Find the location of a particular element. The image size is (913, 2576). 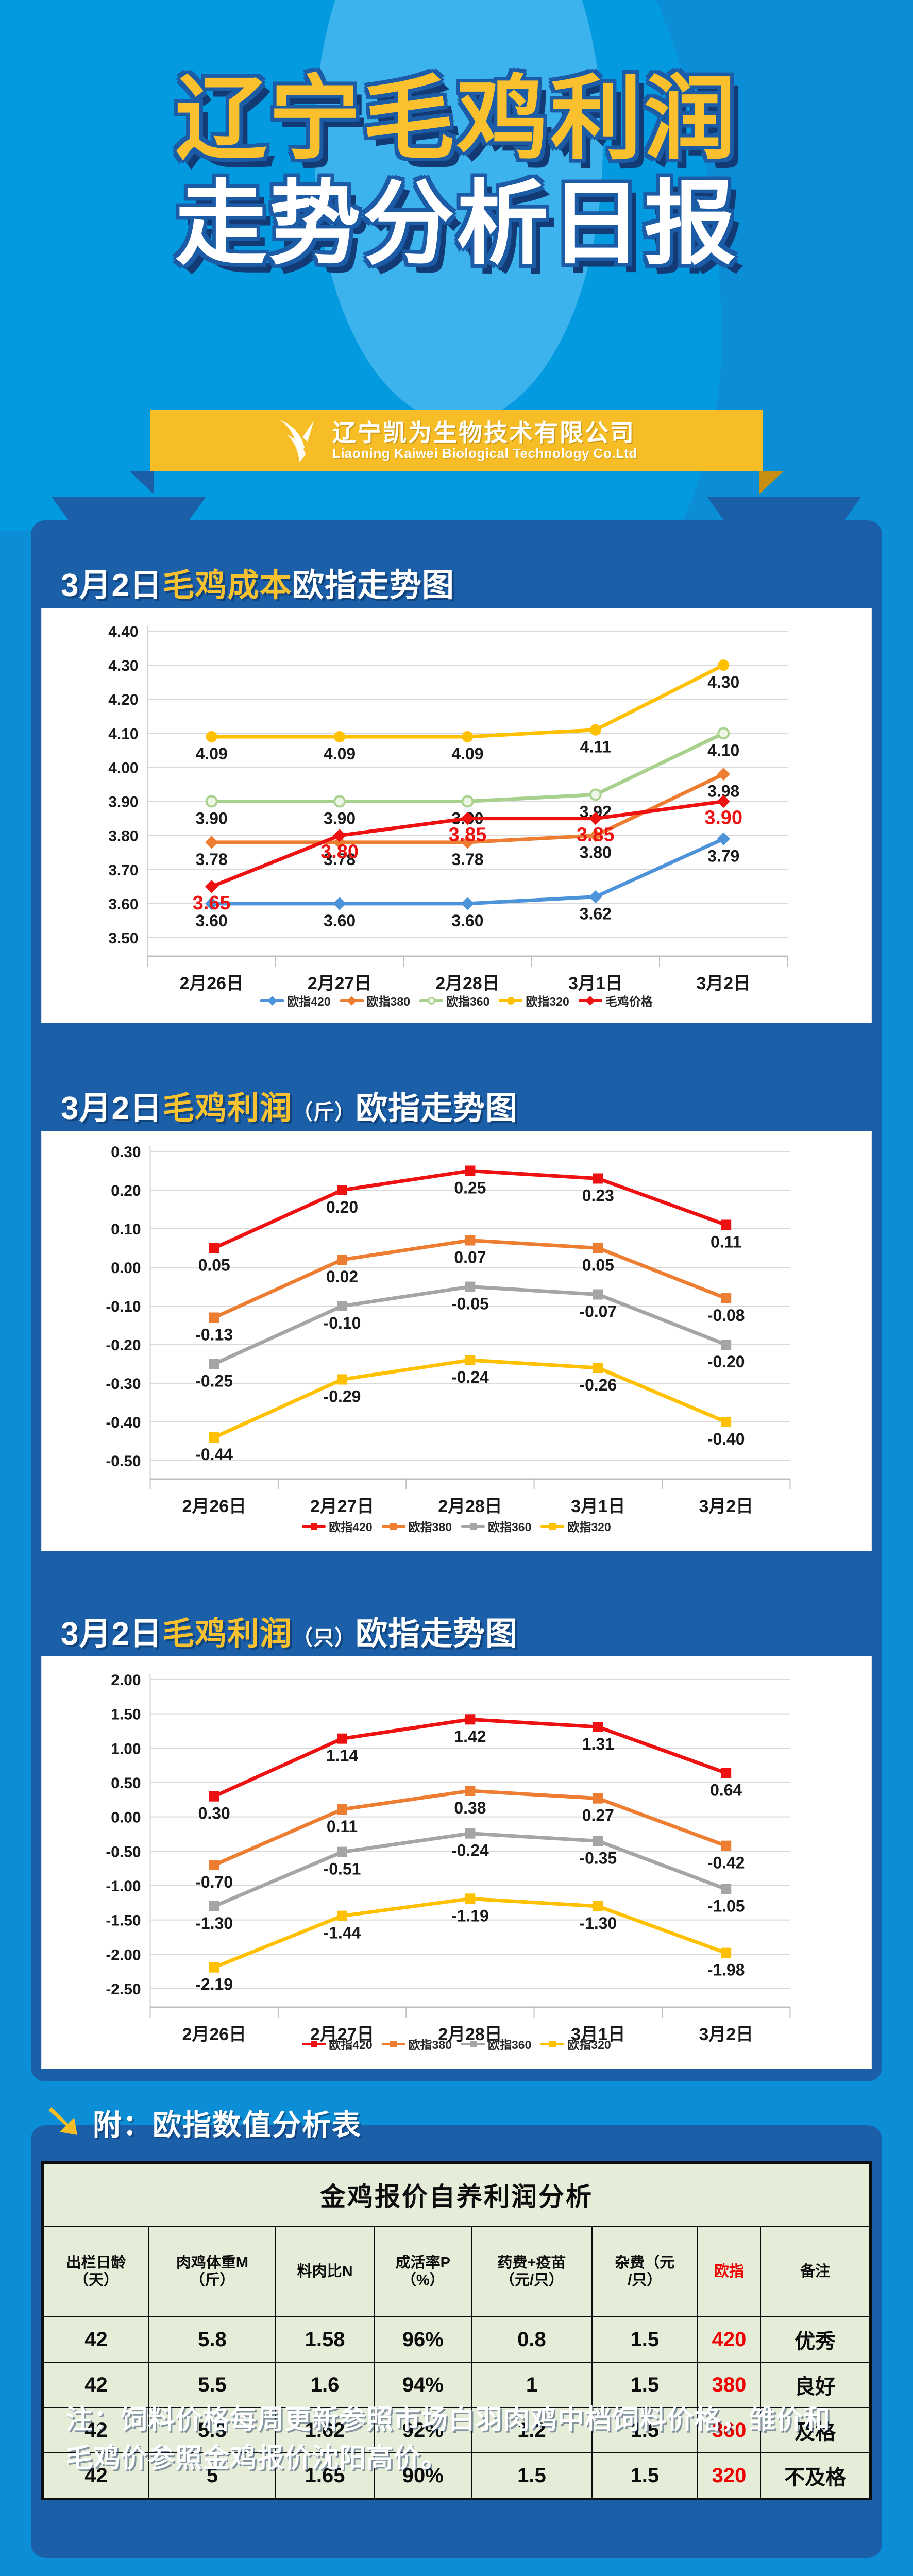

table-title-row: 金鸡报价自养利润分析 is located at coordinates (457, 2195).